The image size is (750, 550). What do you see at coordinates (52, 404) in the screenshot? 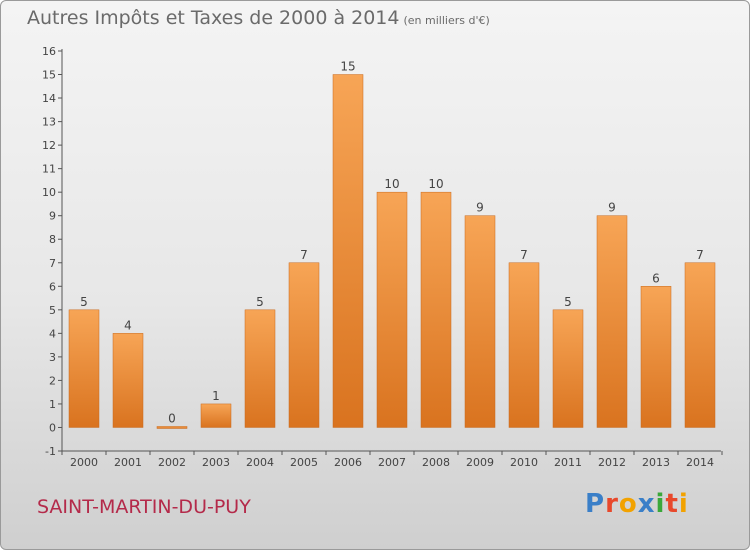
I see `y-tick-label: 1` at bounding box center [52, 404].